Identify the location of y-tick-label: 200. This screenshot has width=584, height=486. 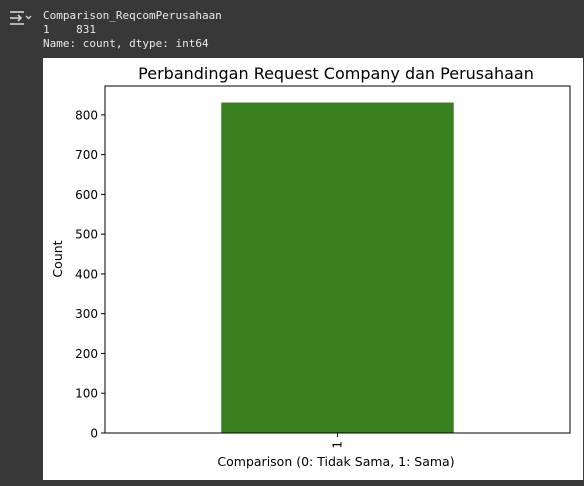
(86, 354).